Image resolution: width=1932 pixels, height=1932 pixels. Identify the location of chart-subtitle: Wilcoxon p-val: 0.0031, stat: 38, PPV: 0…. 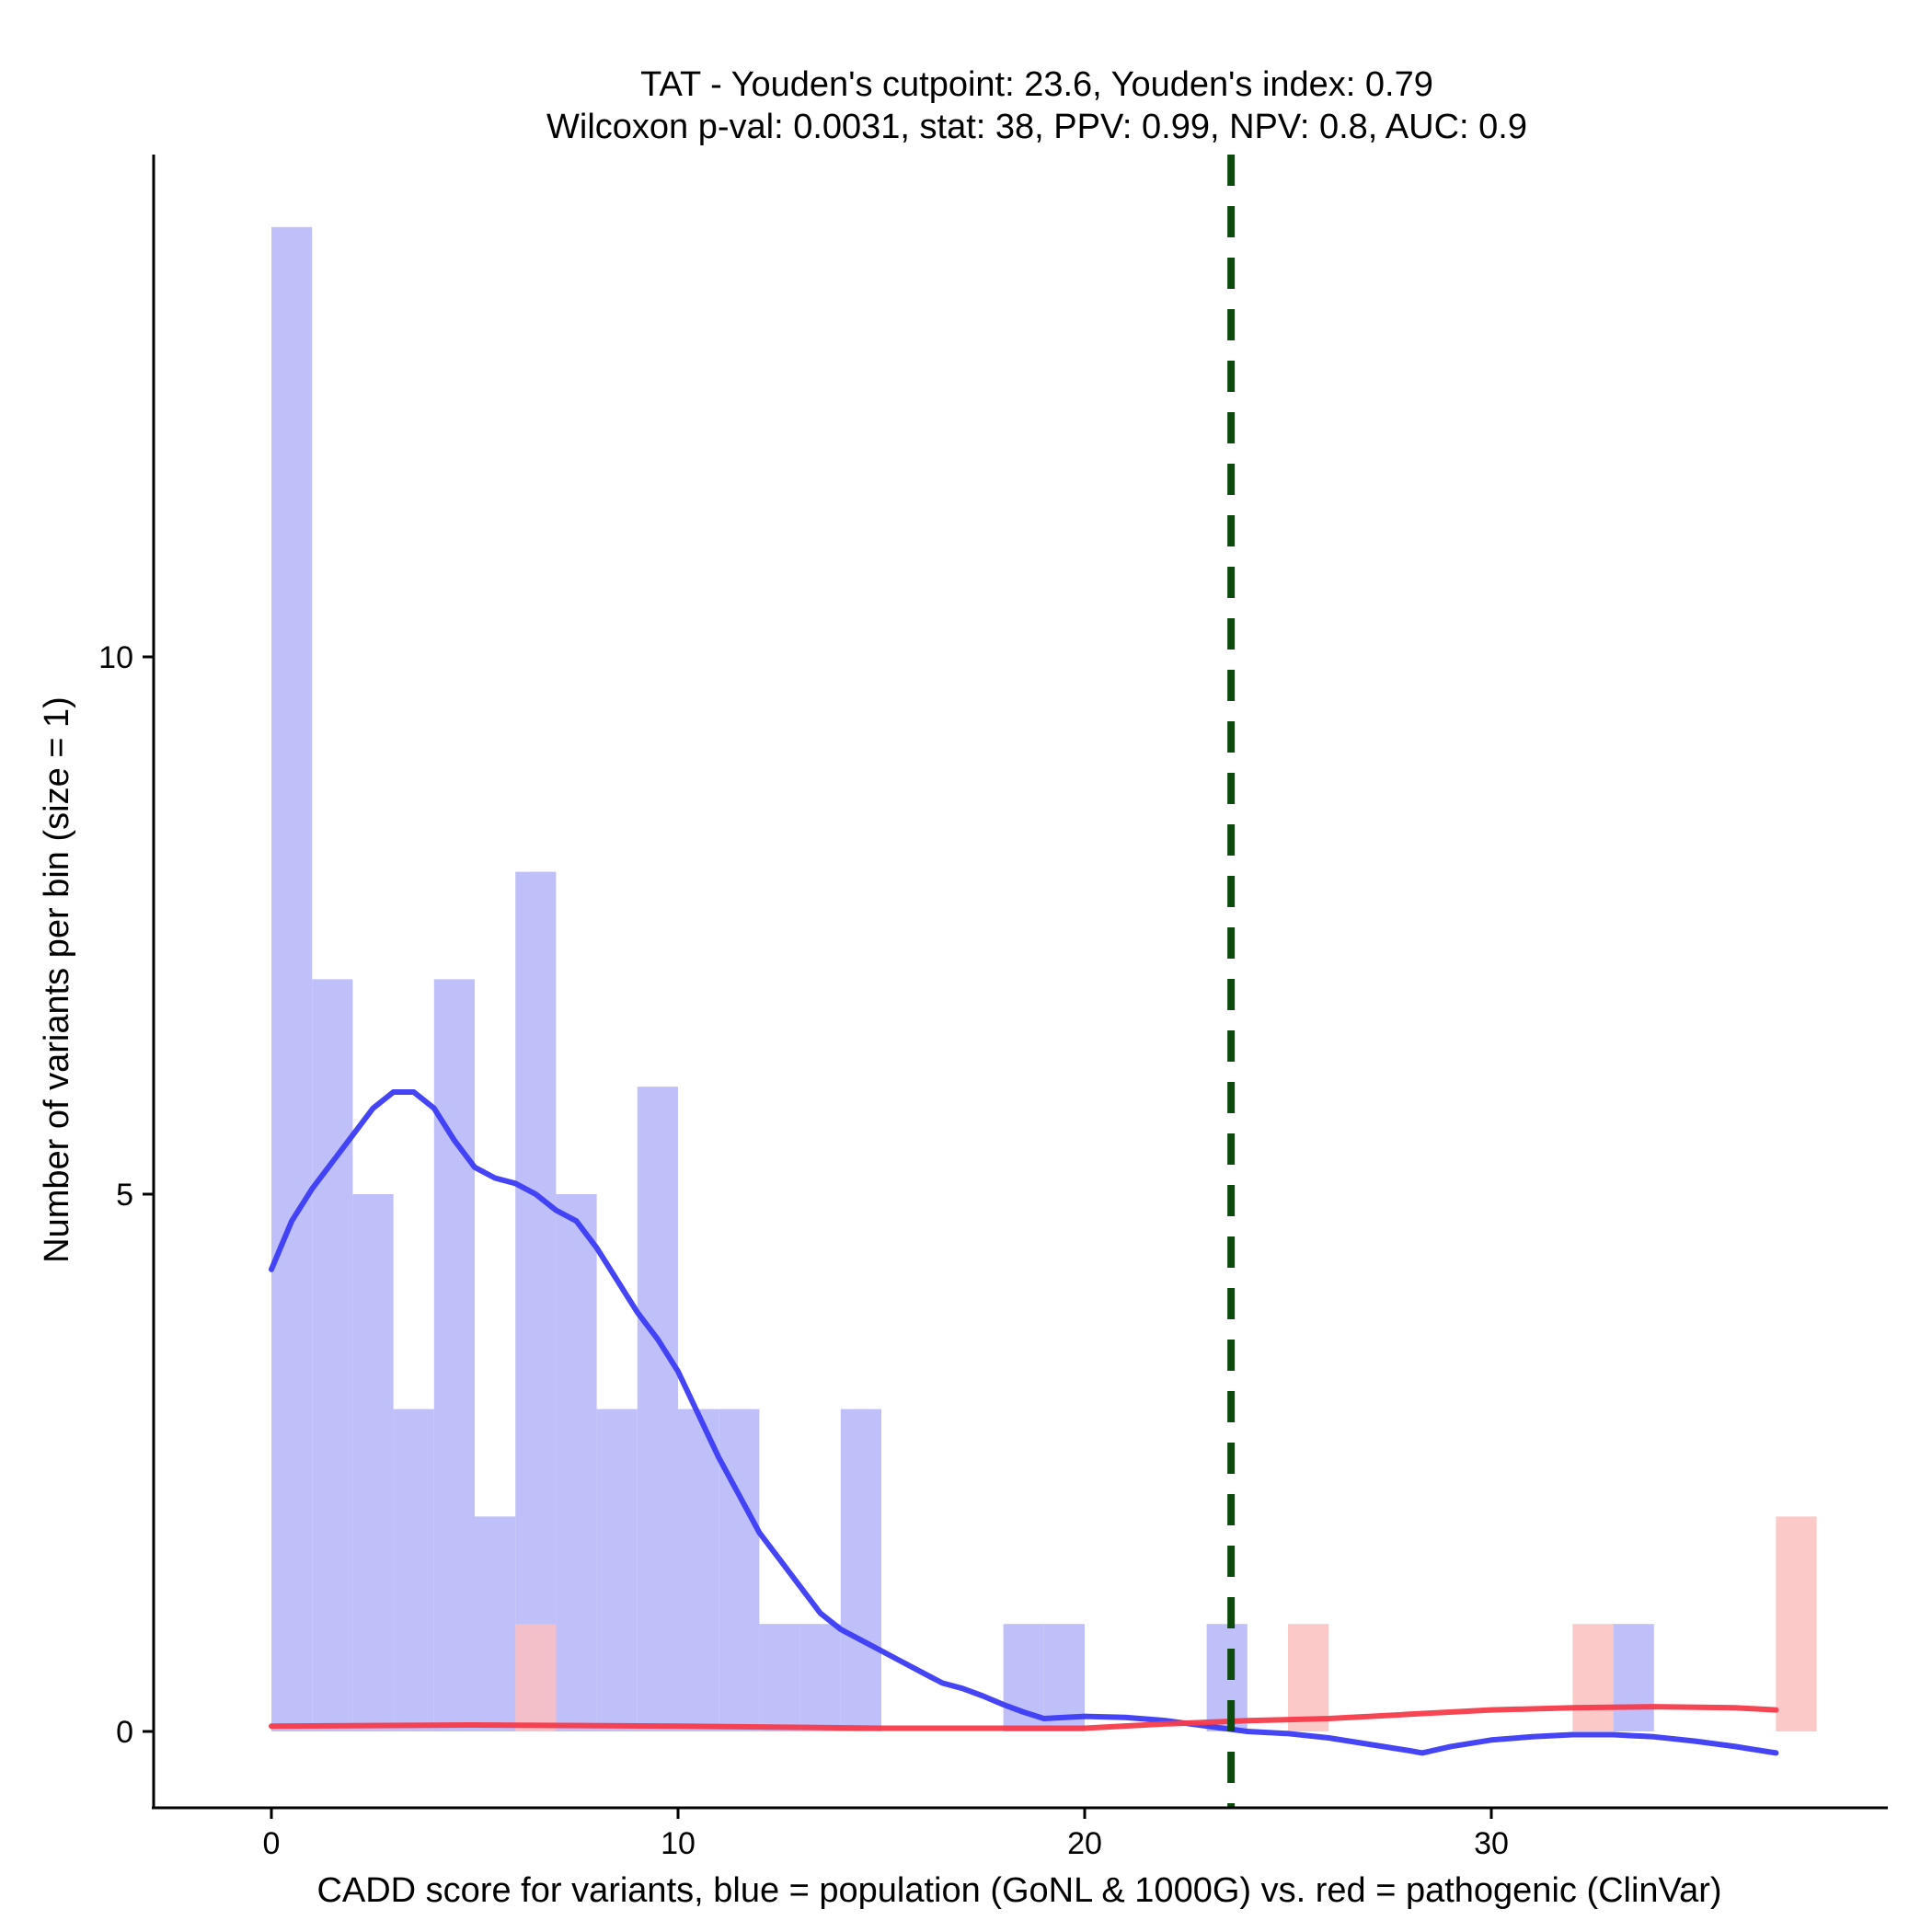
(1036, 127).